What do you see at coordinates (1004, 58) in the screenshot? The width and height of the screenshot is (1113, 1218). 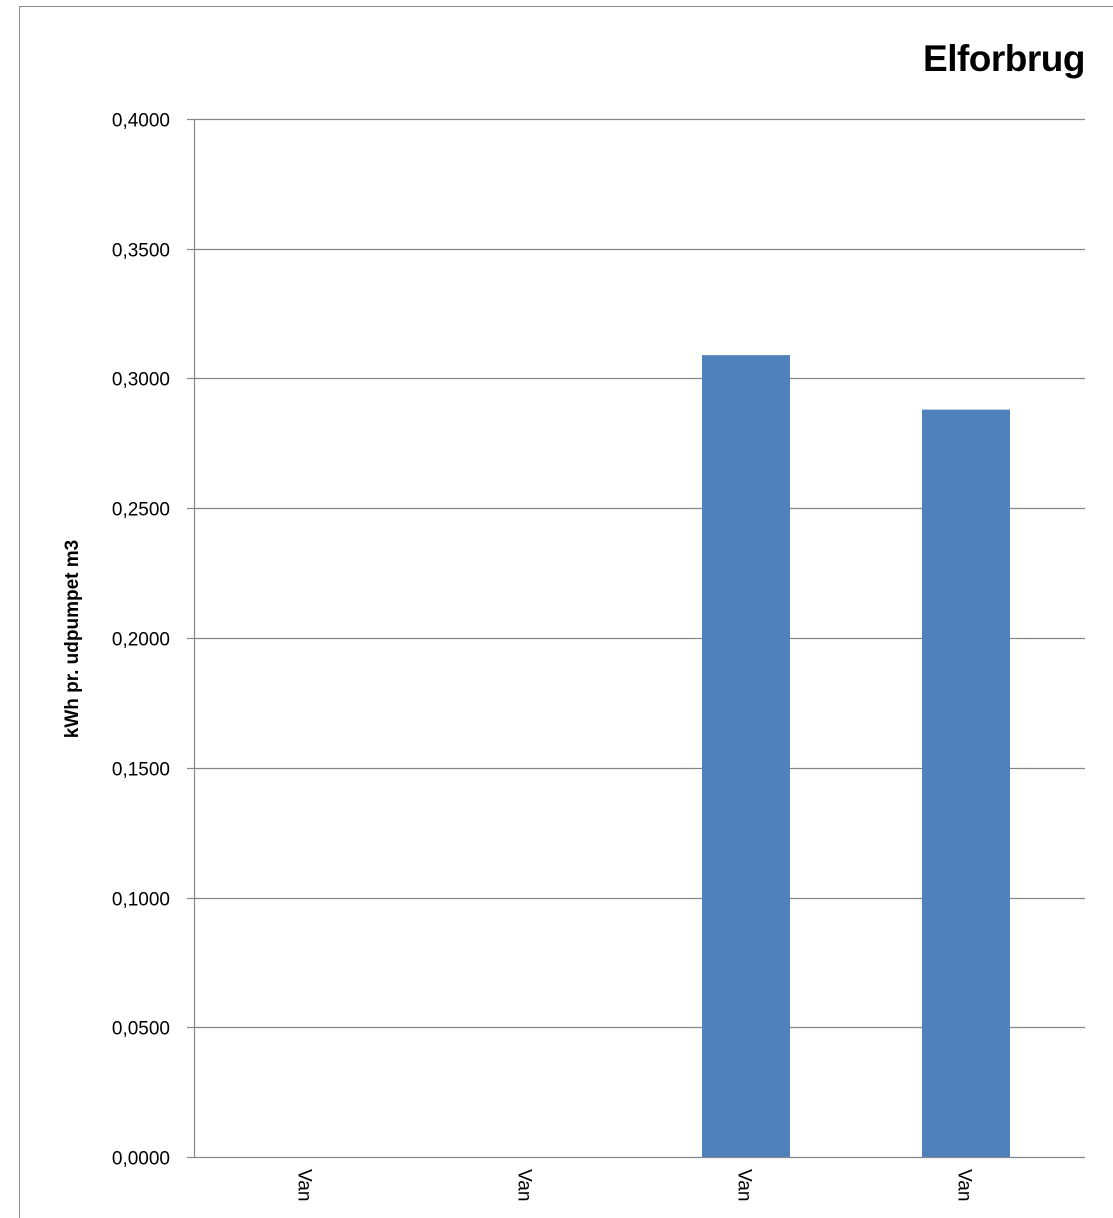 I see `chart-title: Elforbrug` at bounding box center [1004, 58].